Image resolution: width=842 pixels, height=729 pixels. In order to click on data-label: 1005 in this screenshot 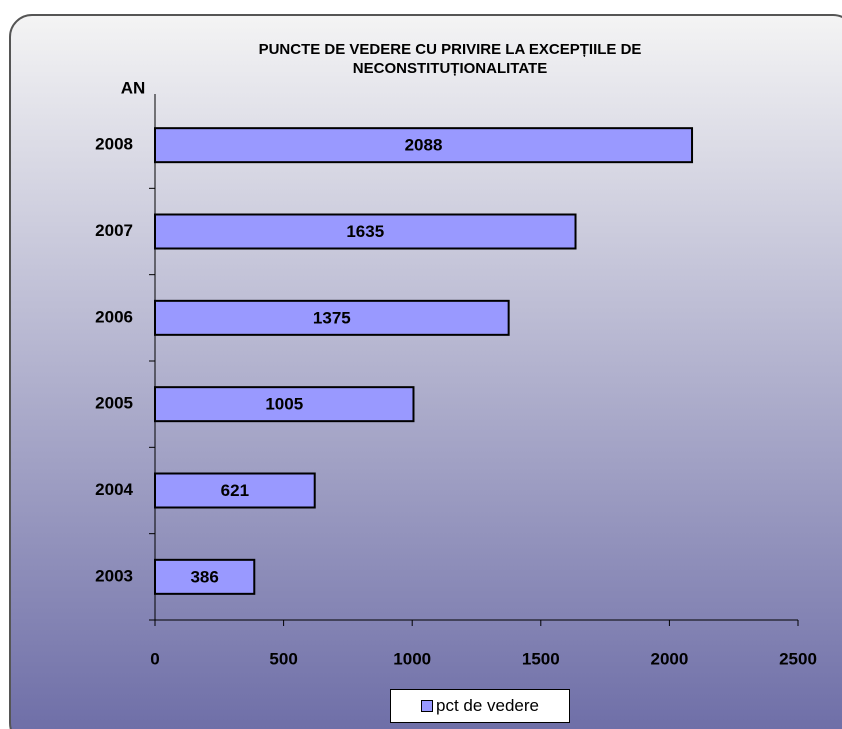, I will do `click(284, 404)`.